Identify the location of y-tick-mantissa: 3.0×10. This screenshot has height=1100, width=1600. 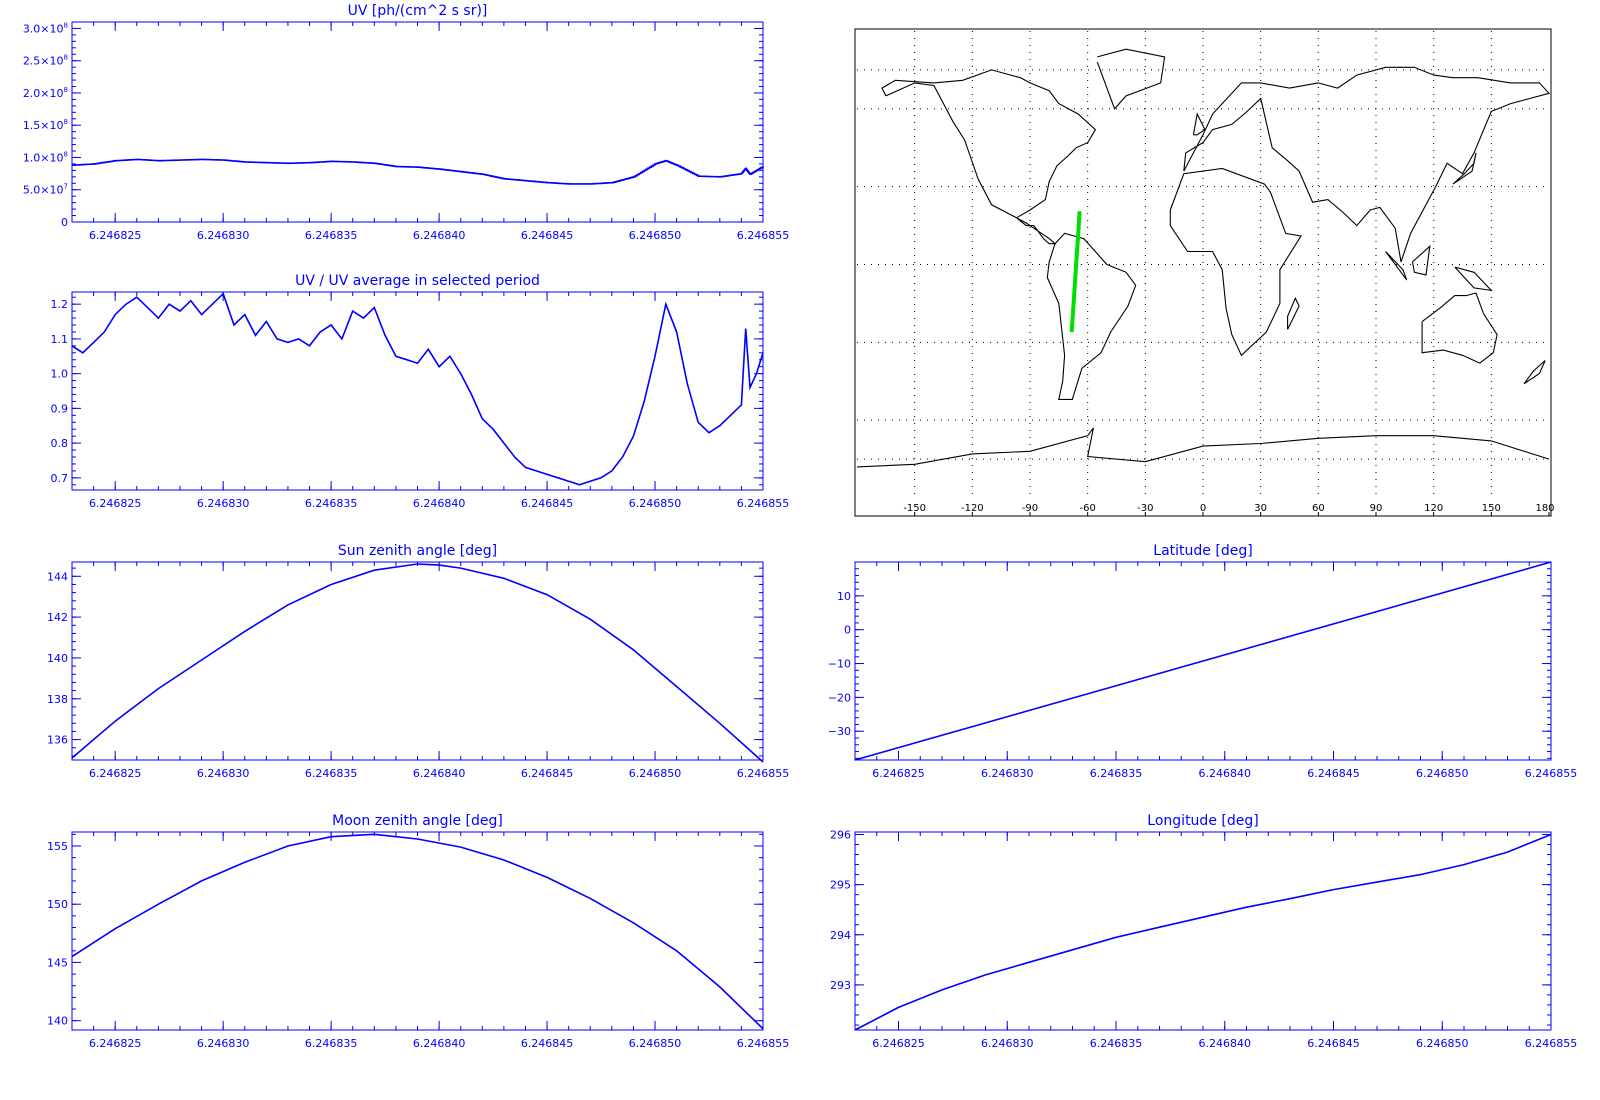
(43, 28).